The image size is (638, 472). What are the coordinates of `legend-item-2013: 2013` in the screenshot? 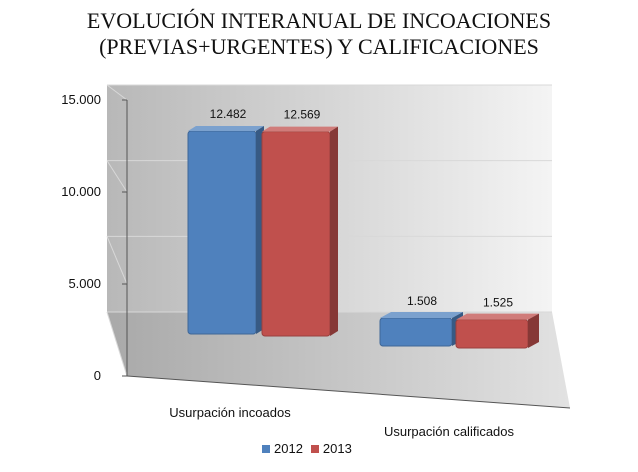 It's located at (331, 448).